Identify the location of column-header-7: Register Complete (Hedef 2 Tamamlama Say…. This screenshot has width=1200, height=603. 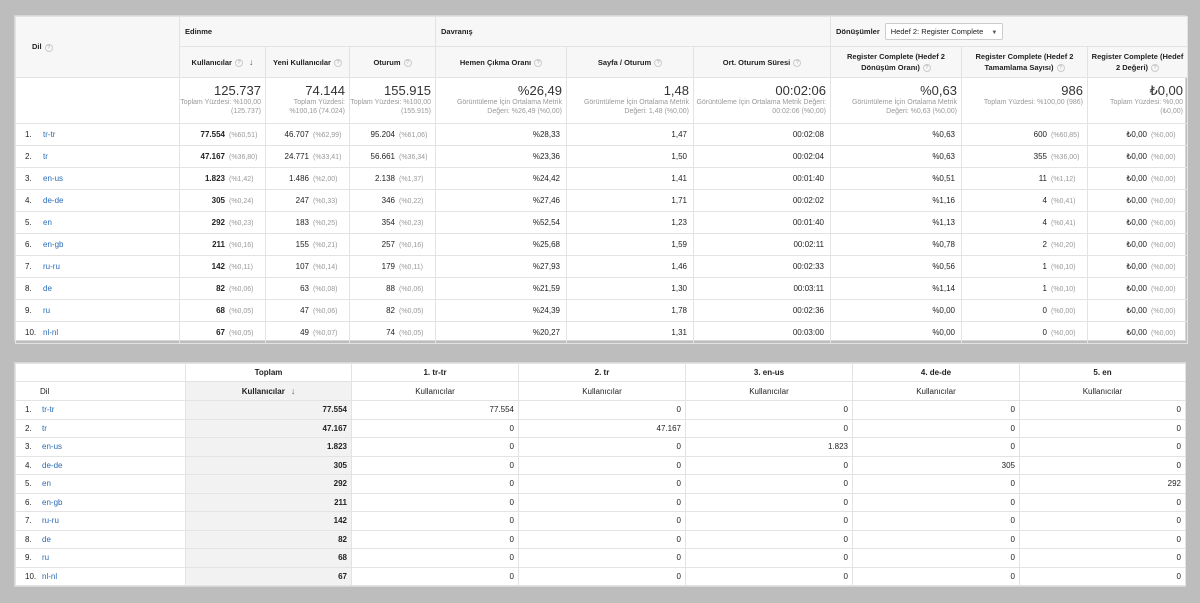
(1024, 62).